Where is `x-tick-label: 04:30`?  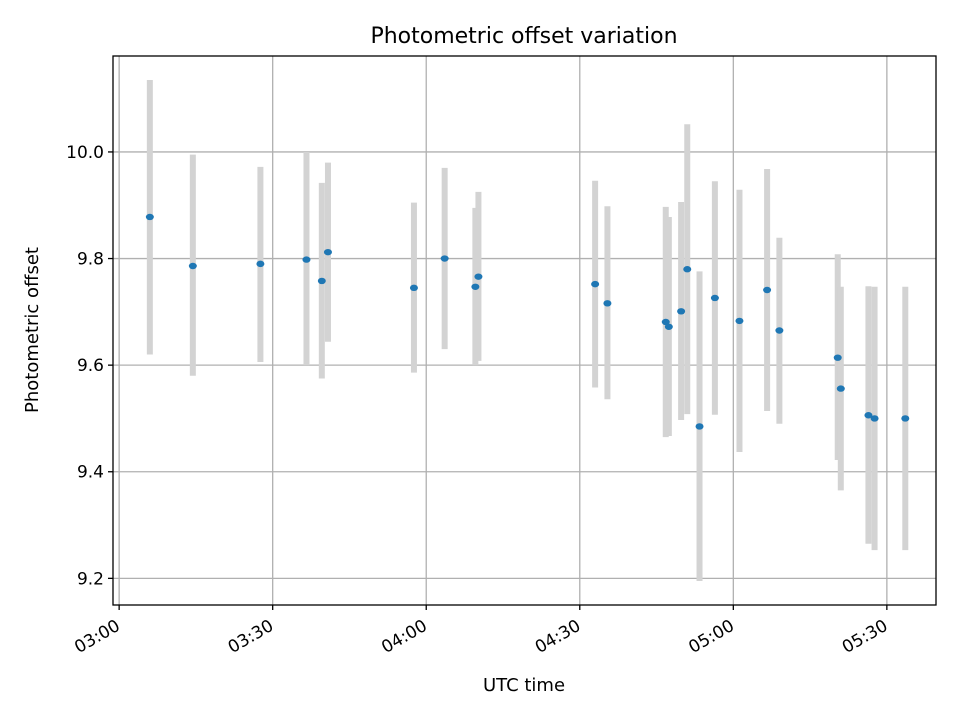
x-tick-label: 04:30 is located at coordinates (558, 637).